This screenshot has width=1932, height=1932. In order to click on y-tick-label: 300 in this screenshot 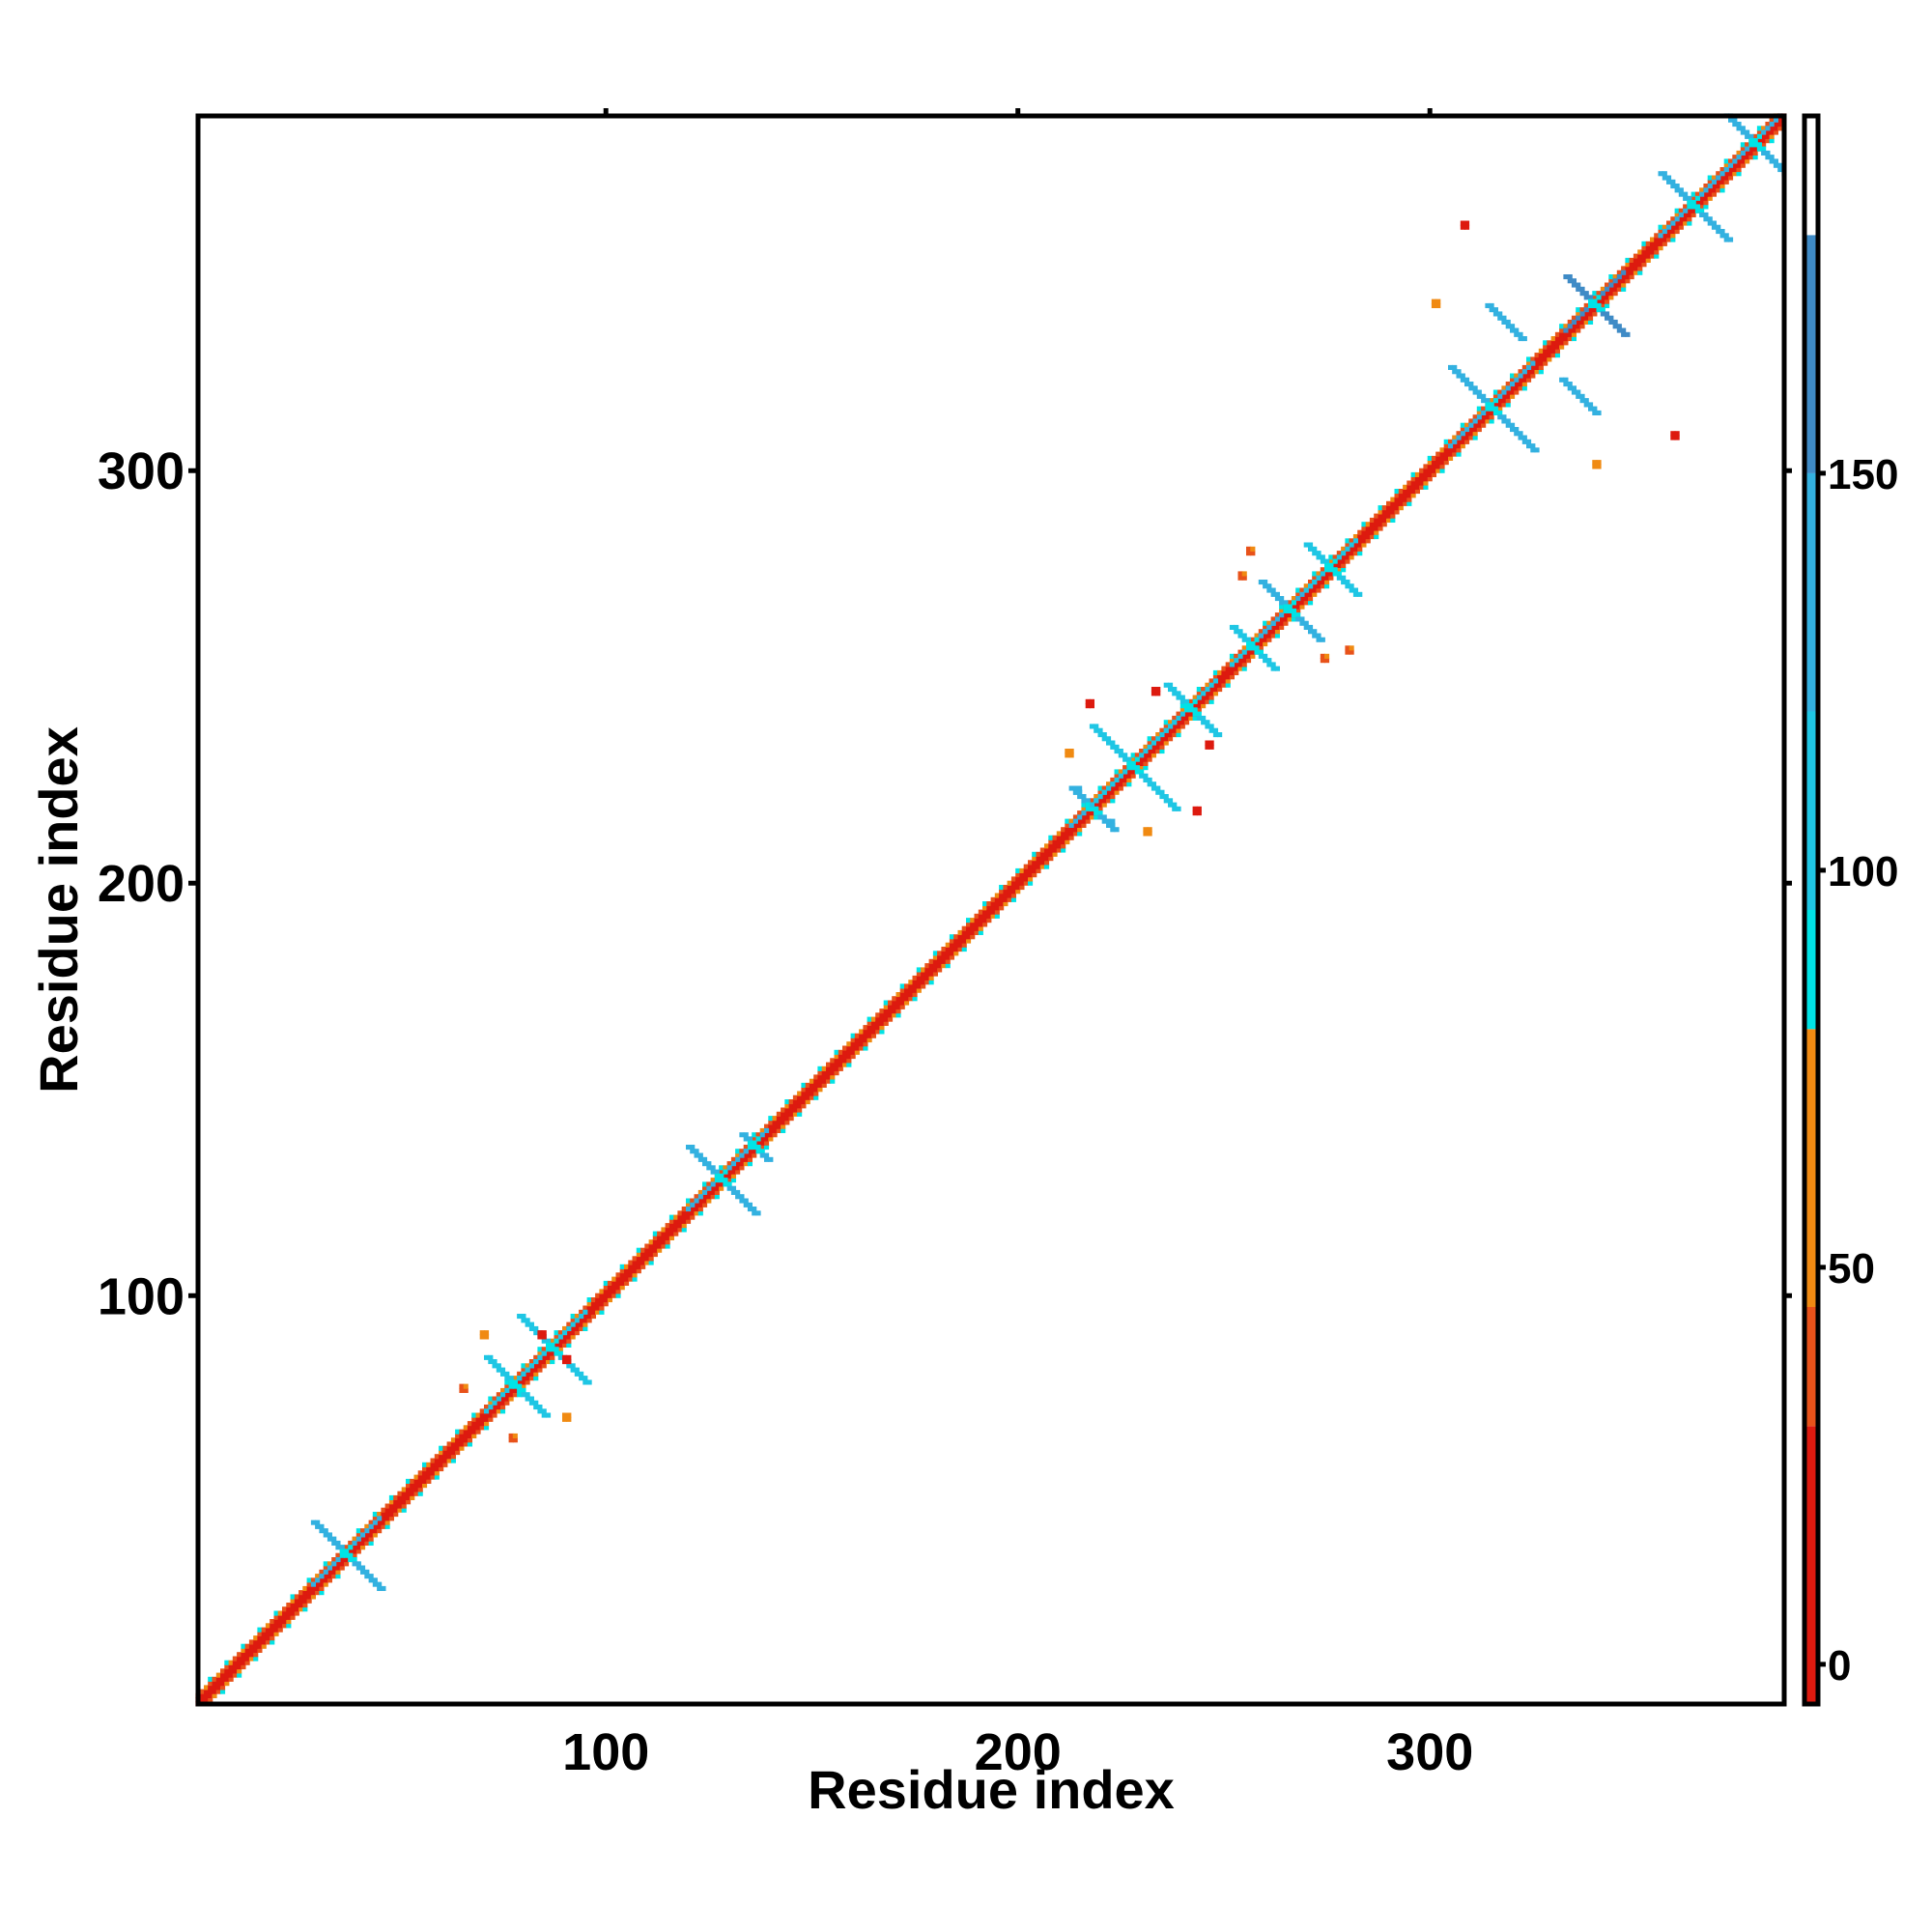, I will do `click(141, 471)`.